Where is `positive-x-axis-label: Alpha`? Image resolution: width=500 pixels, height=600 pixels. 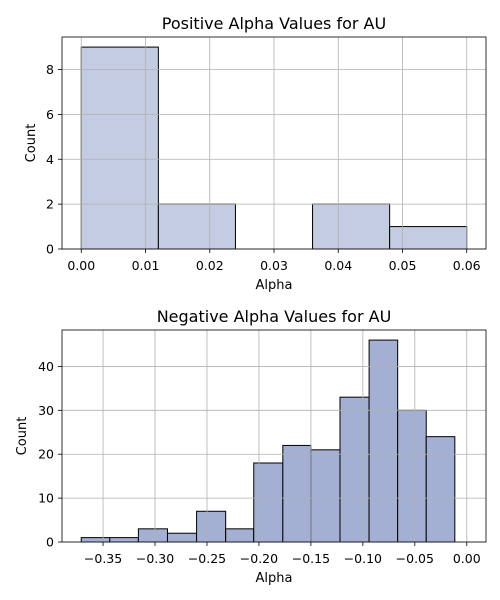 positive-x-axis-label: Alpha is located at coordinates (274, 285).